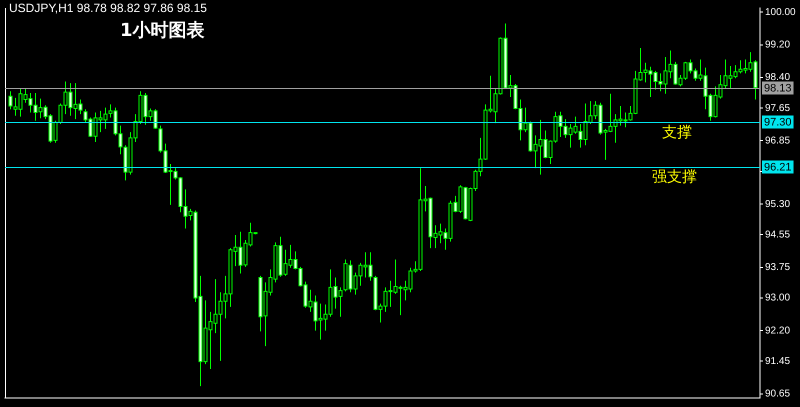 The height and width of the screenshot is (407, 800). Describe the element at coordinates (777, 361) in the screenshot. I see `y-tick-label: 91.45` at that location.